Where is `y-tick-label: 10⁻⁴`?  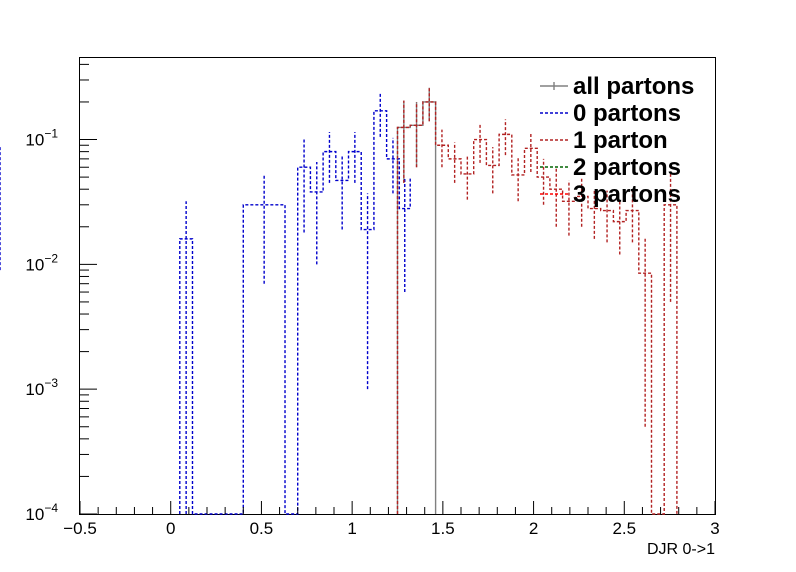 y-tick-label: 10⁻⁴ is located at coordinates (41, 512).